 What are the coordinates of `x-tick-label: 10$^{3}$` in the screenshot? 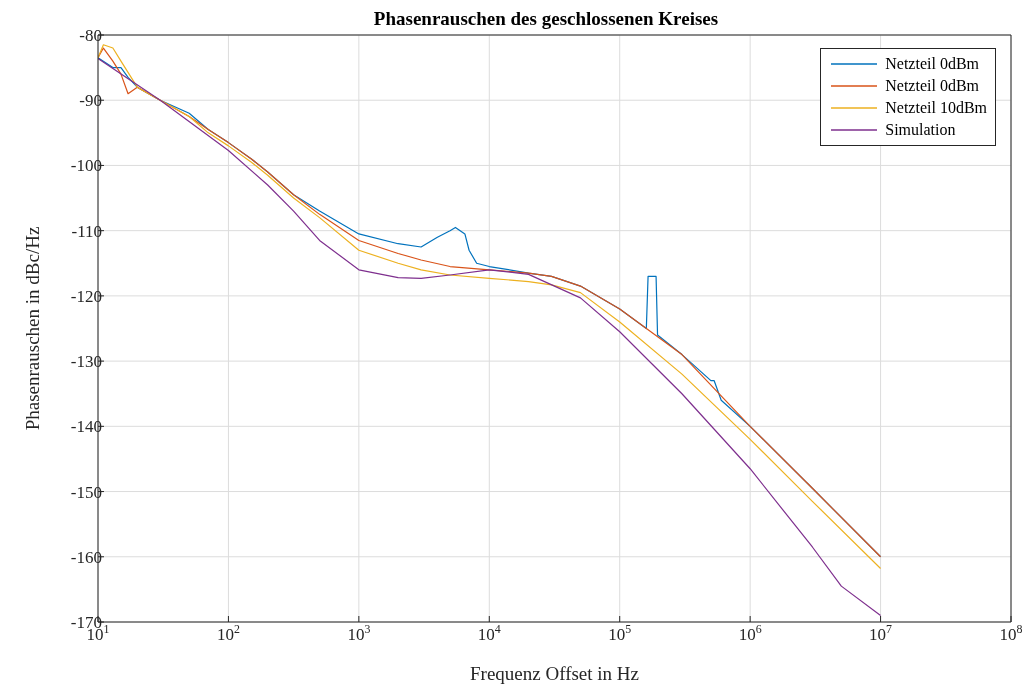 It's located at (359, 633).